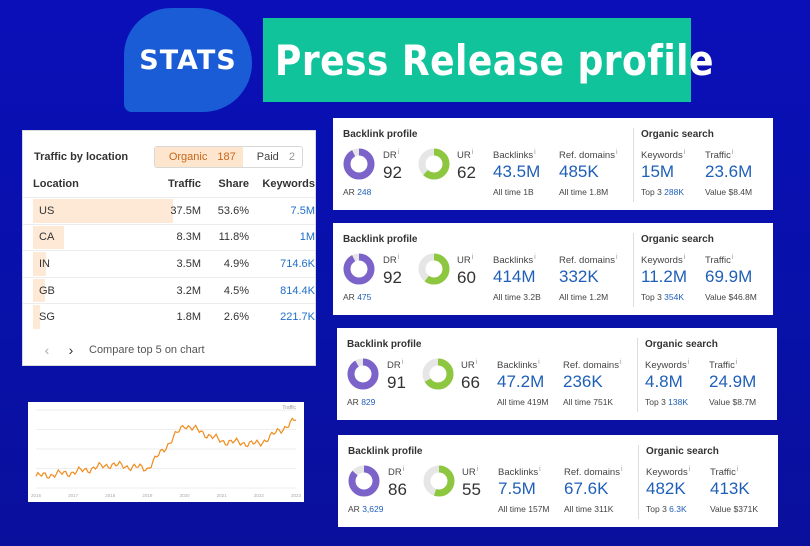 This screenshot has width=810, height=546. What do you see at coordinates (198, 156) in the screenshot?
I see `organic-tab: Organic 187` at bounding box center [198, 156].